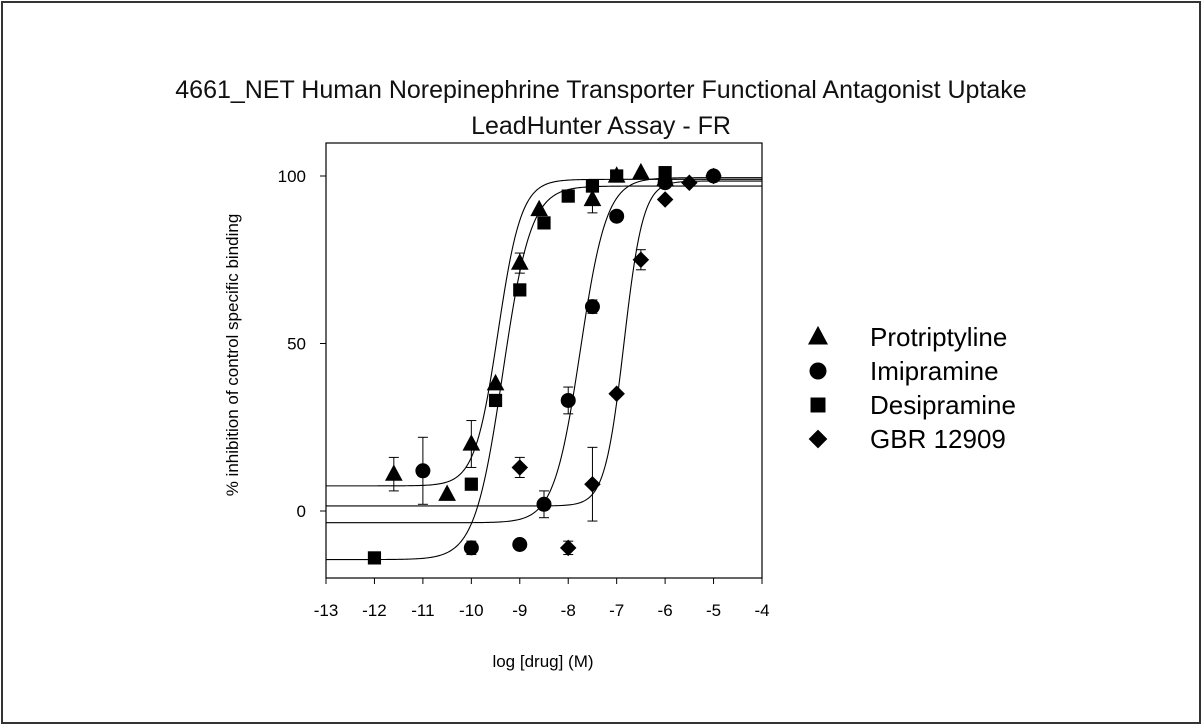  What do you see at coordinates (943, 405) in the screenshot?
I see `legend-label: Desipramine` at bounding box center [943, 405].